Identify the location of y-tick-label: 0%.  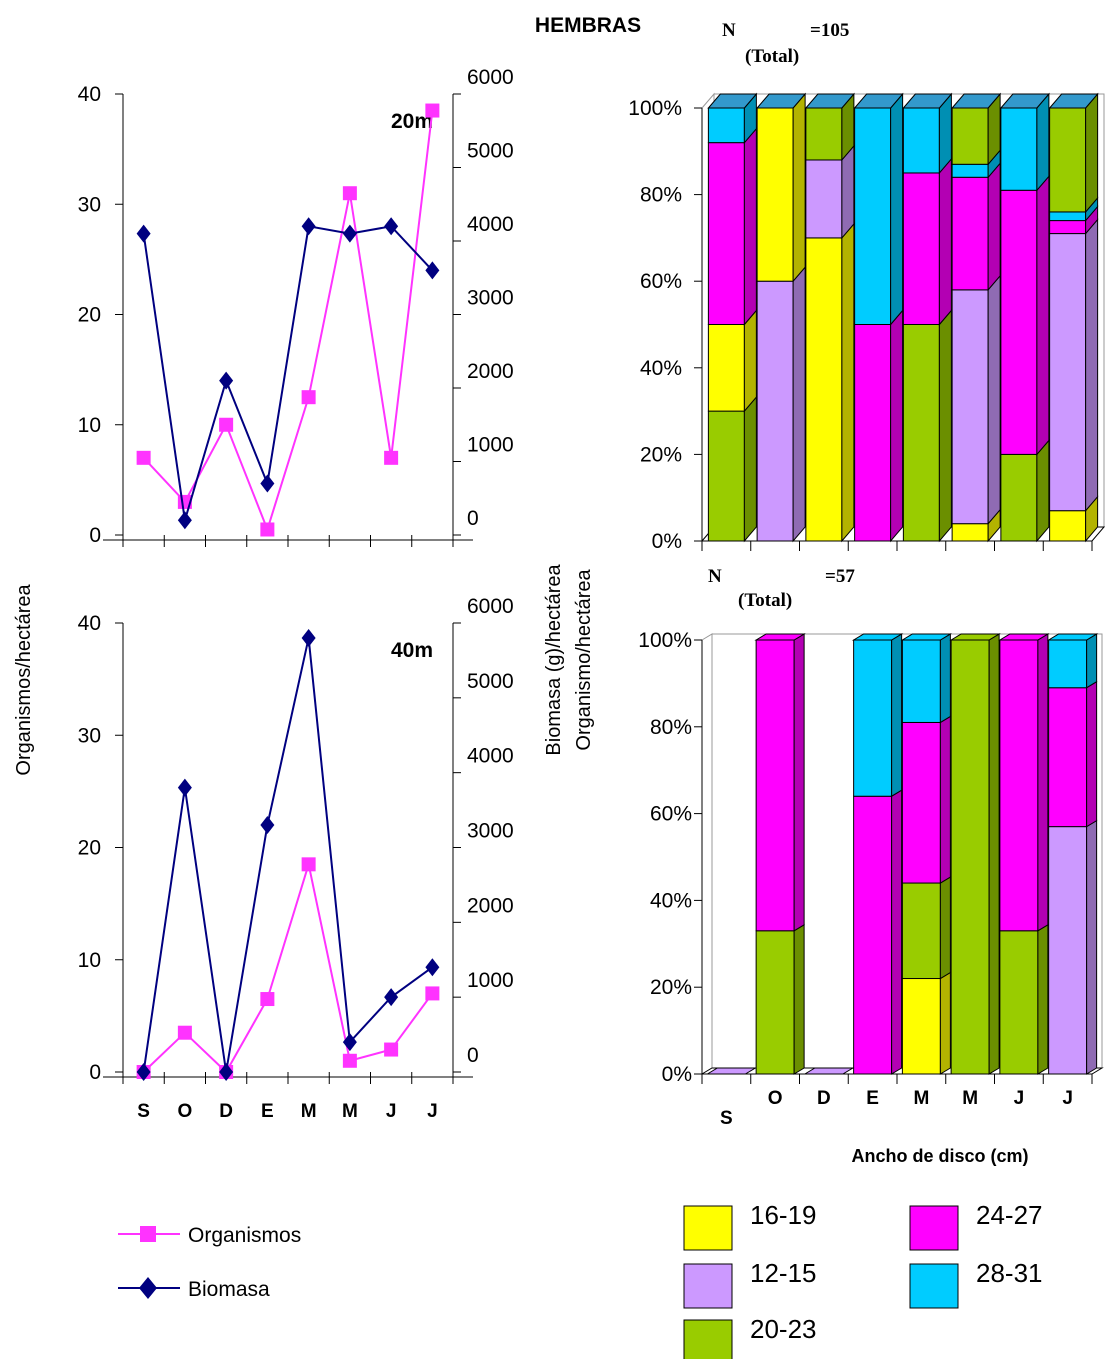
(667, 541).